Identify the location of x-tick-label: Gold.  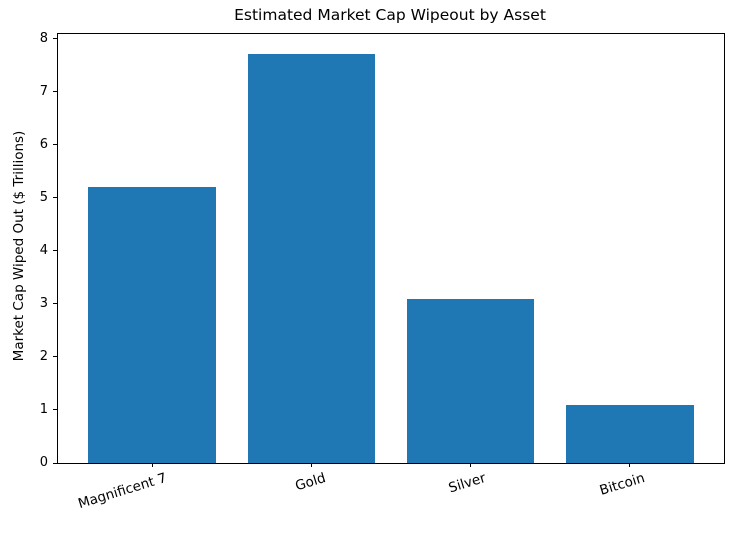
(311, 482).